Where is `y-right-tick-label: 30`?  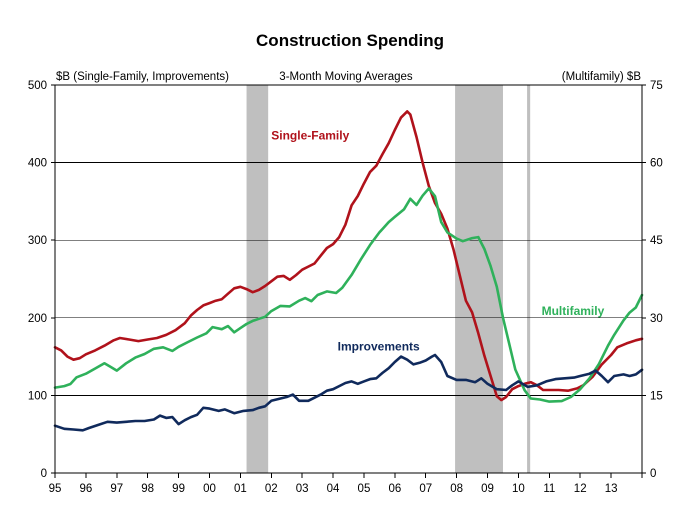
y-right-tick-label: 30 is located at coordinates (656, 319).